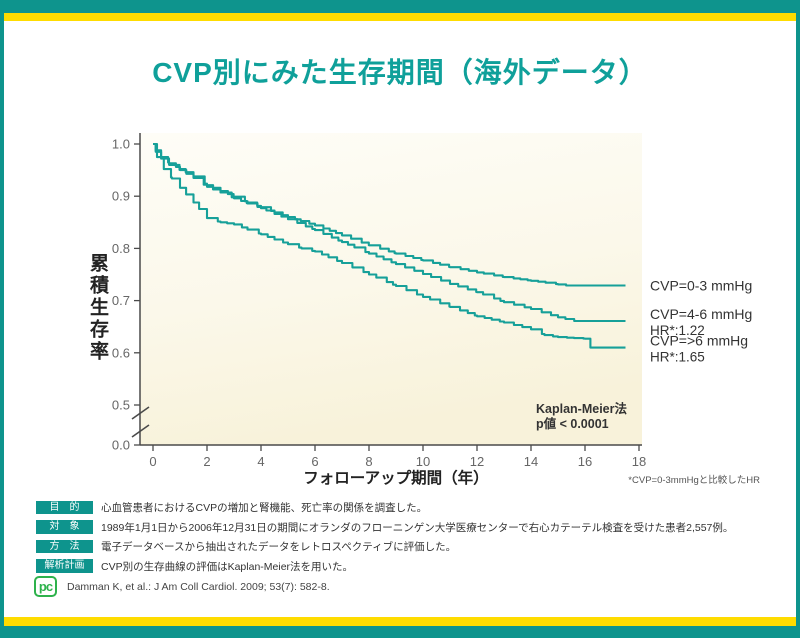 This screenshot has height=638, width=800. Describe the element at coordinates (45, 586) in the screenshot. I see `pc-logo-icon: pc` at that location.